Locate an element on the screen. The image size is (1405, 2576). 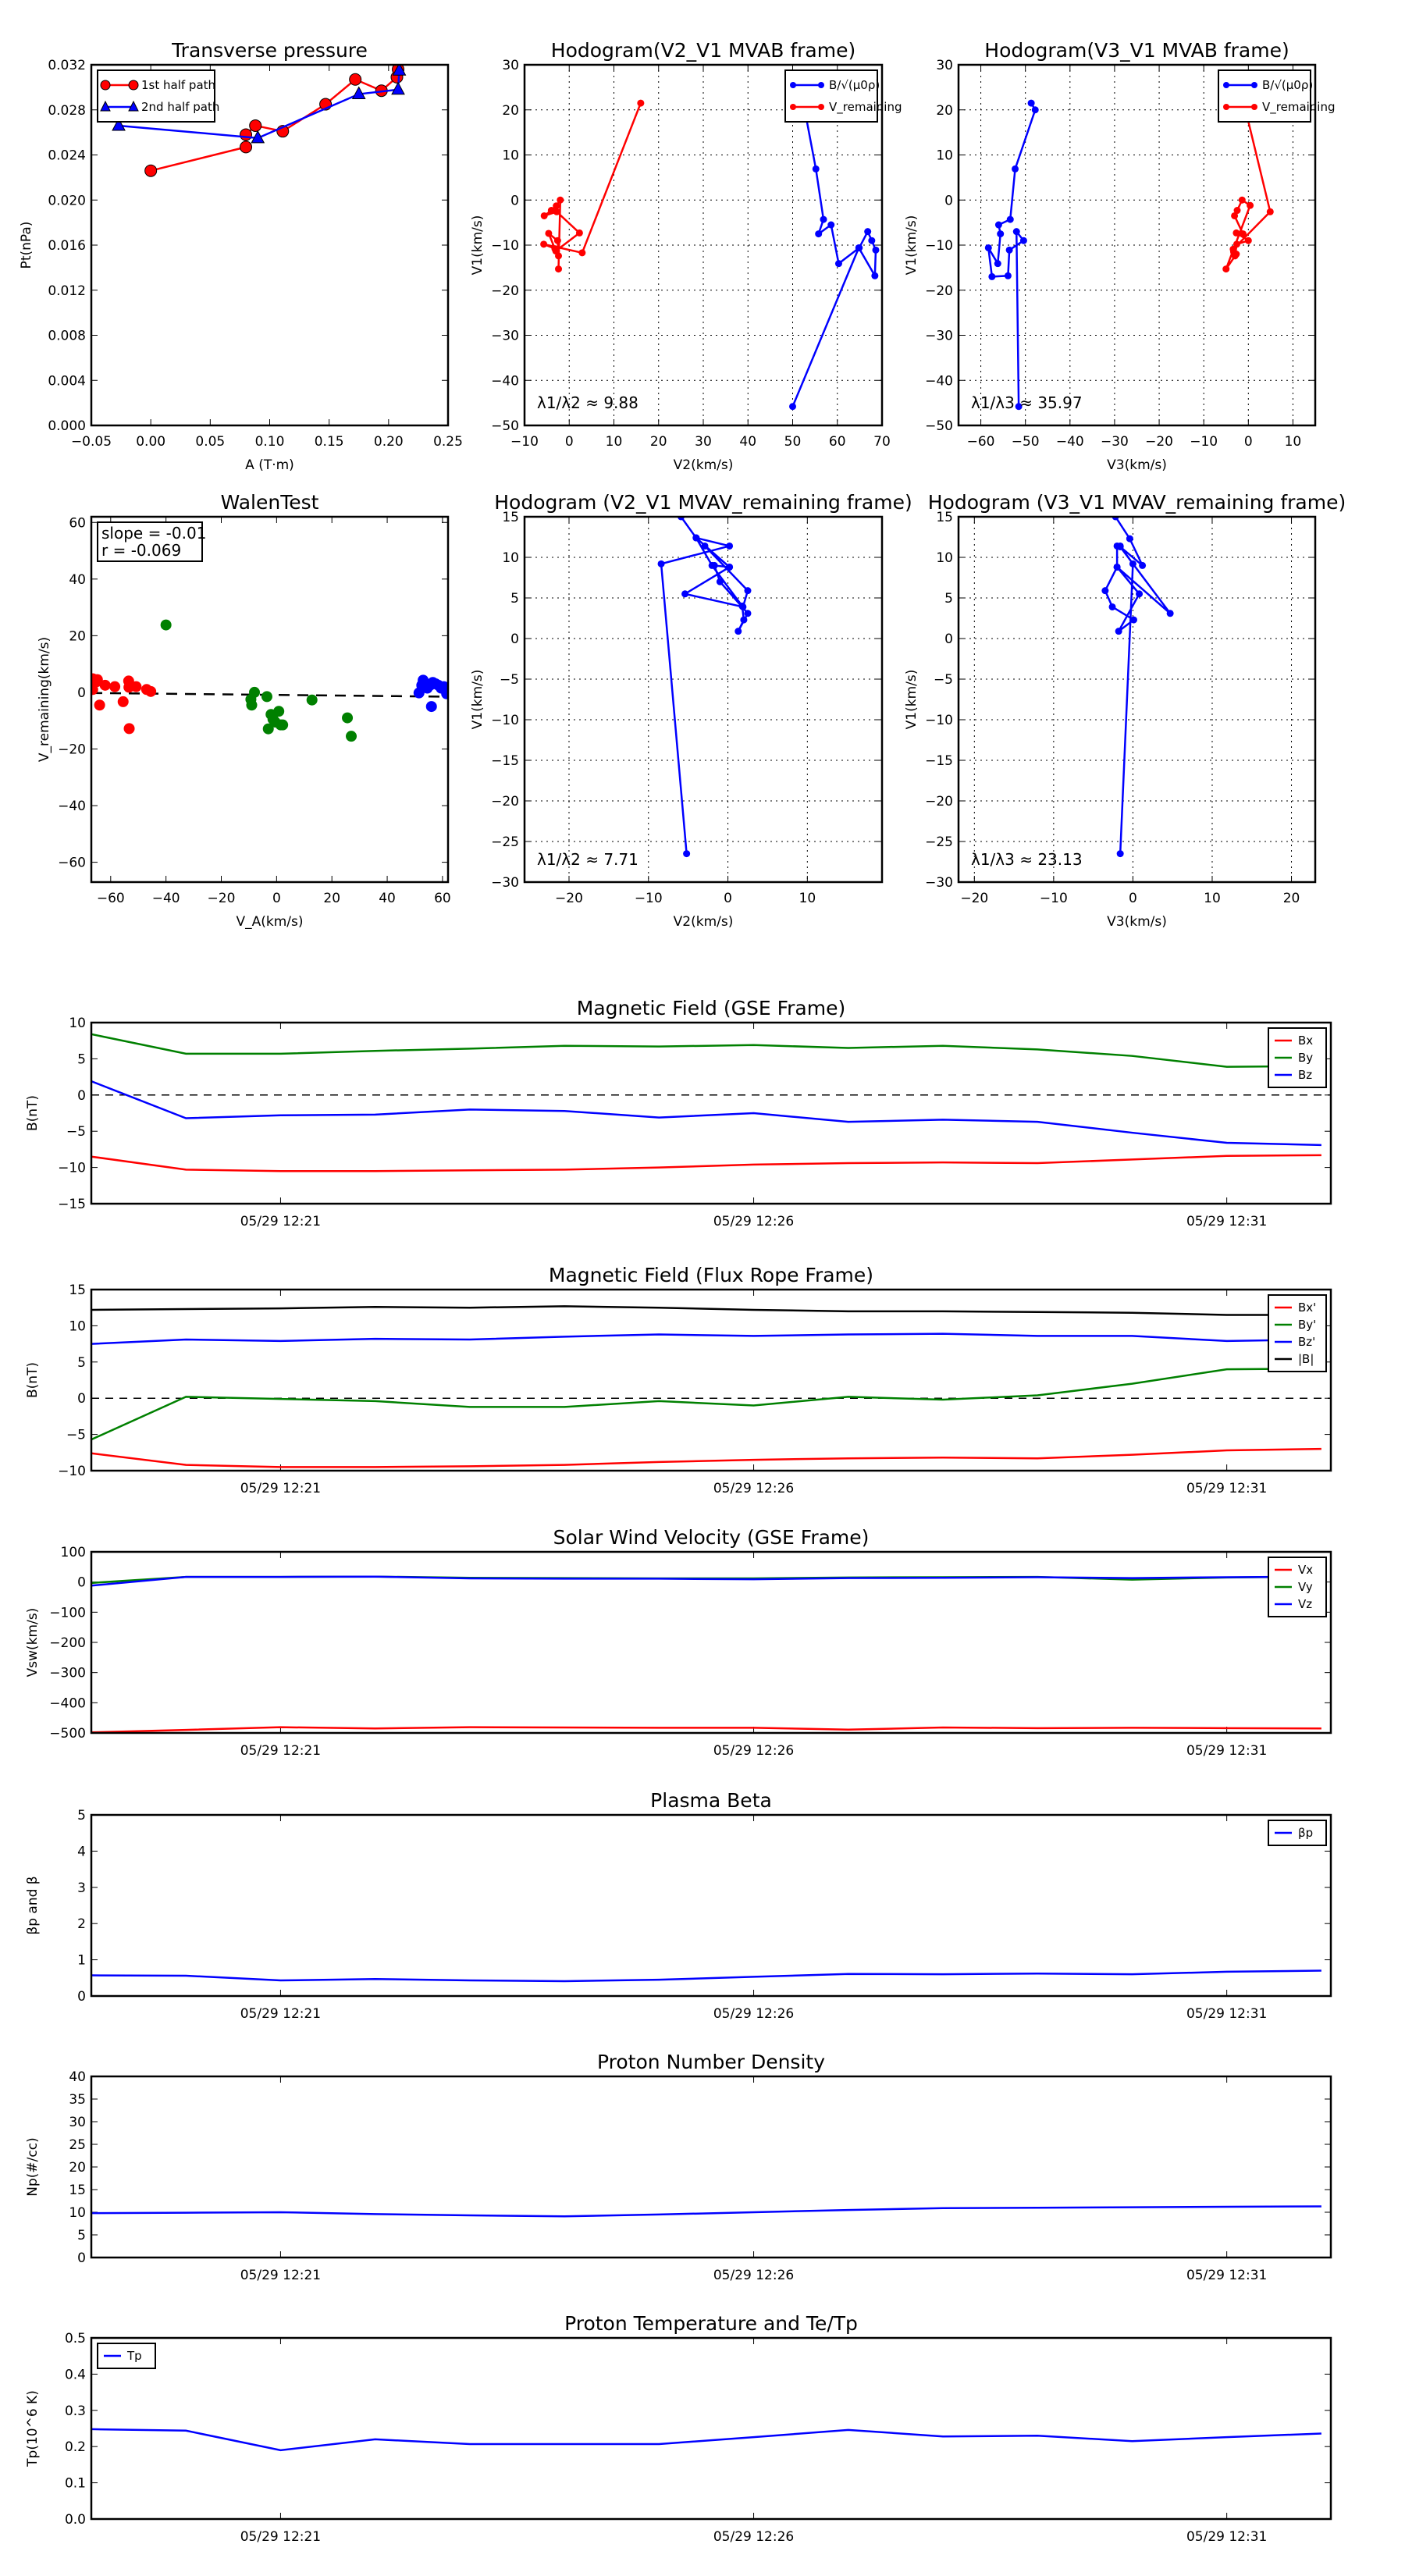
axes-frame is located at coordinates (711, 2167).